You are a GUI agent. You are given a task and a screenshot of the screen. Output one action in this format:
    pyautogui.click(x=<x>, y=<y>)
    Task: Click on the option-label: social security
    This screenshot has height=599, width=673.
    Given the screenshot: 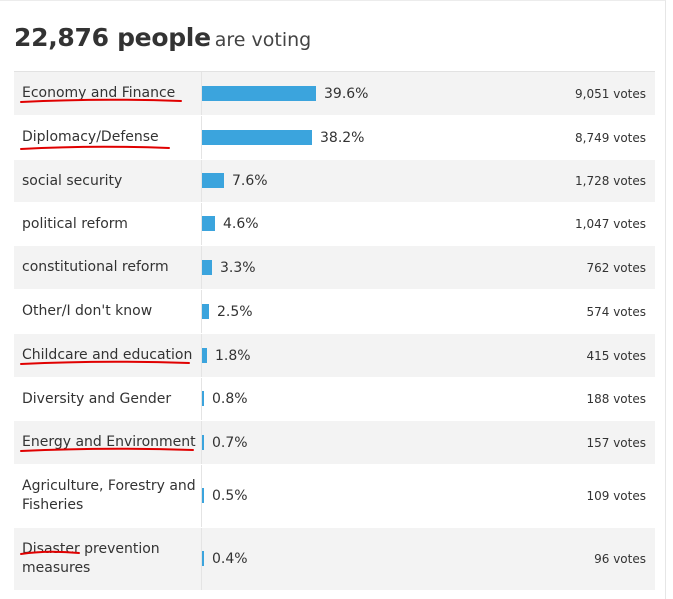 What is the action you would take?
    pyautogui.click(x=72, y=180)
    